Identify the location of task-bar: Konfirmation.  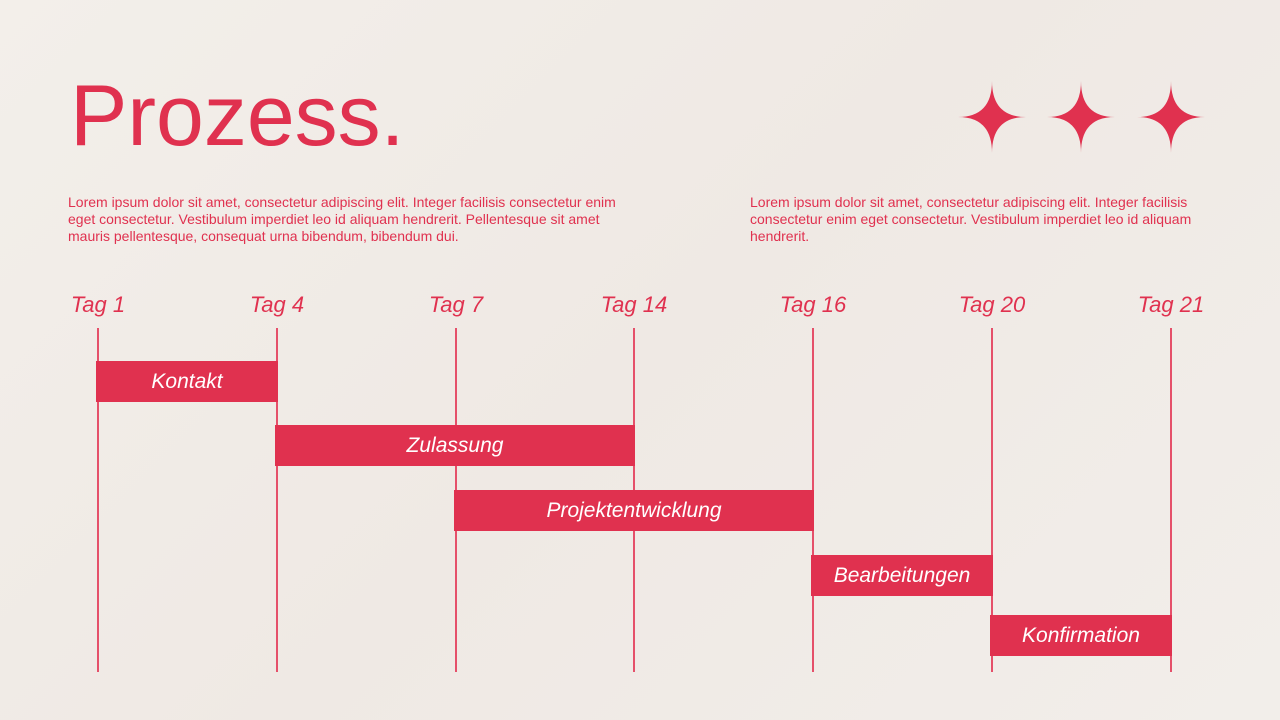
(1081, 635).